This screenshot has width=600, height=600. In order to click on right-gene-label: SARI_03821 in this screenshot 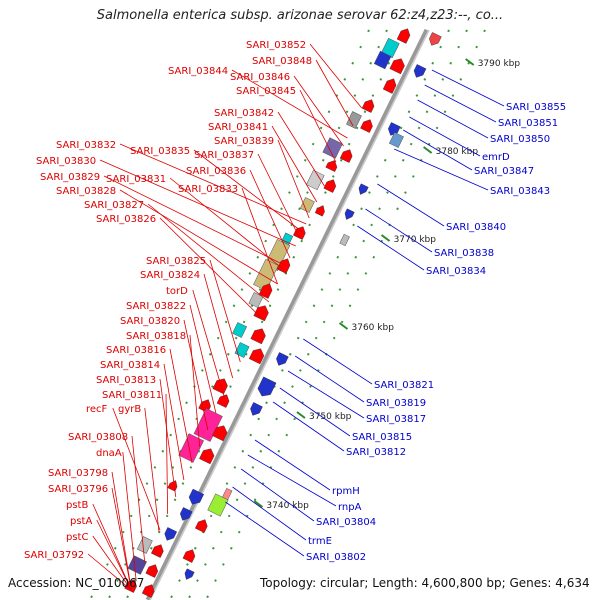, I will do `click(404, 385)`.